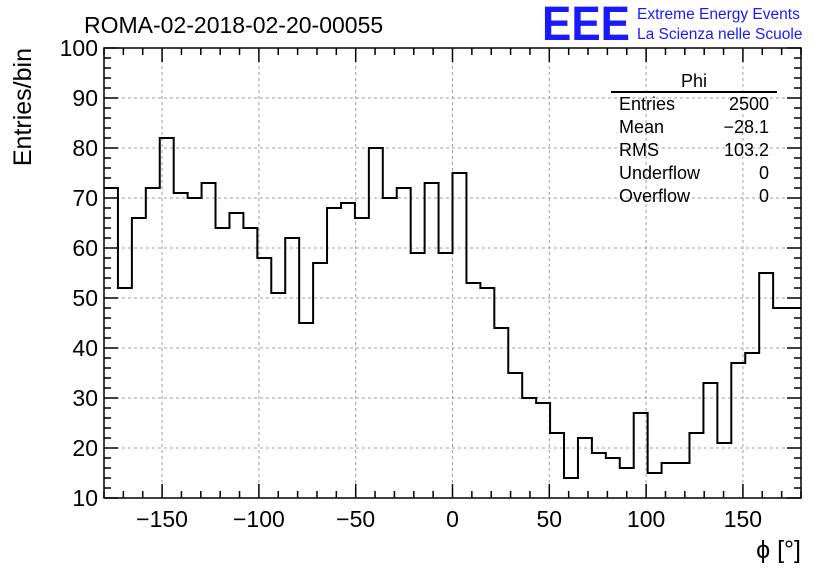 The width and height of the screenshot is (836, 572). What do you see at coordinates (85, 498) in the screenshot?
I see `y-tick-label: 10` at bounding box center [85, 498].